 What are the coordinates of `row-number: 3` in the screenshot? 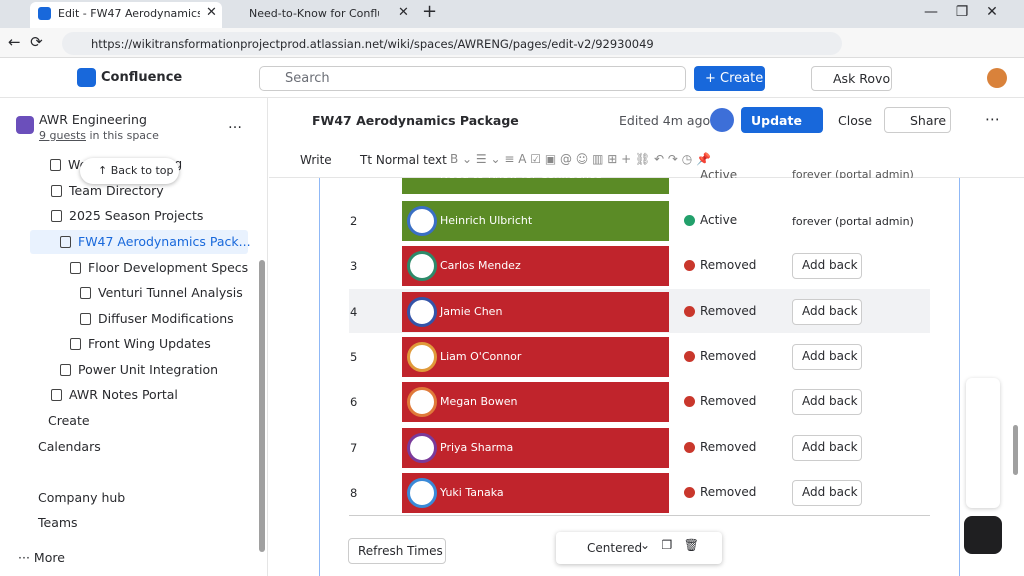 It's located at (354, 266).